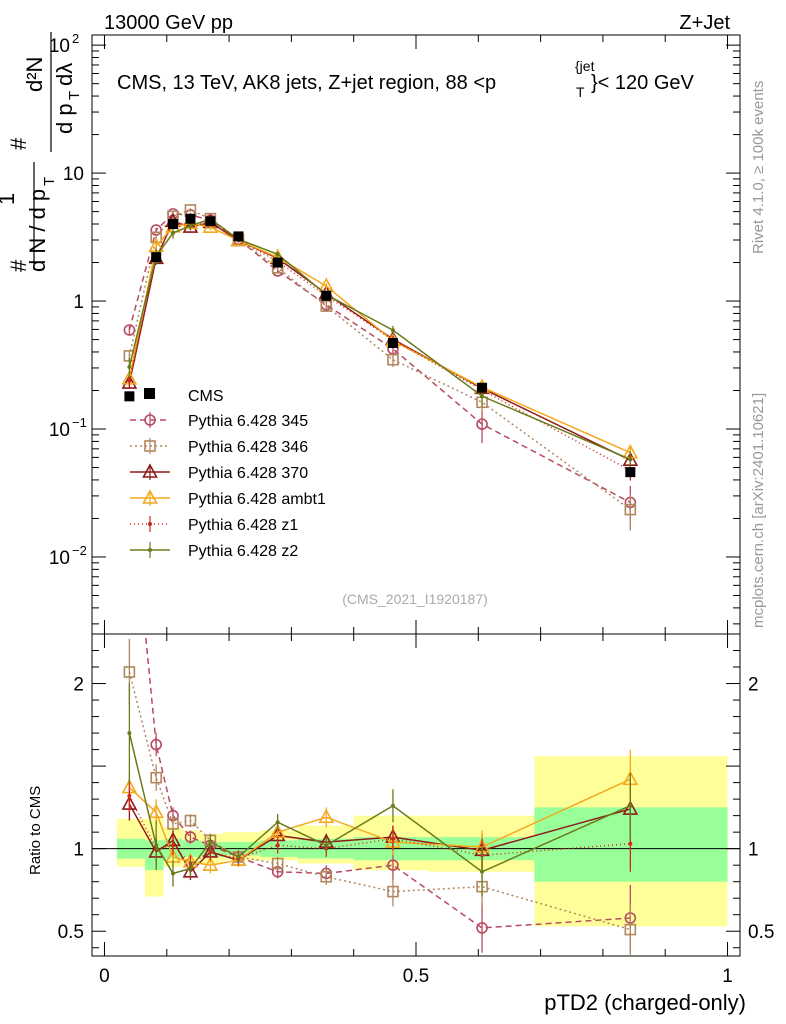 This screenshot has height=1024, width=786. I want to click on main-ytick-label-1: 10, so click(59, 430).